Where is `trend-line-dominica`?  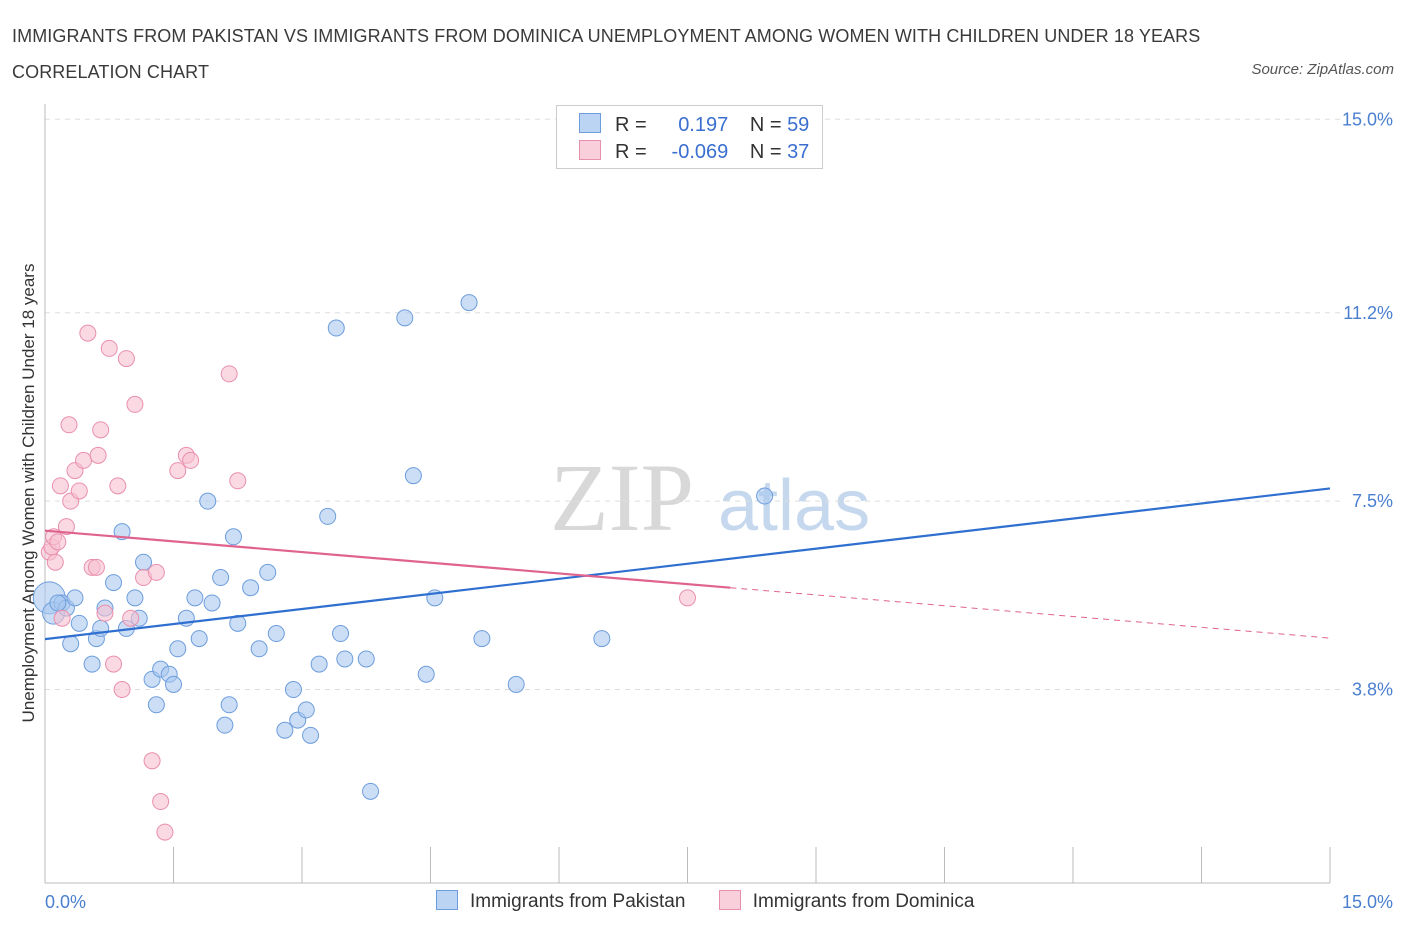
trend-line-dominica is located at coordinates (387, 559).